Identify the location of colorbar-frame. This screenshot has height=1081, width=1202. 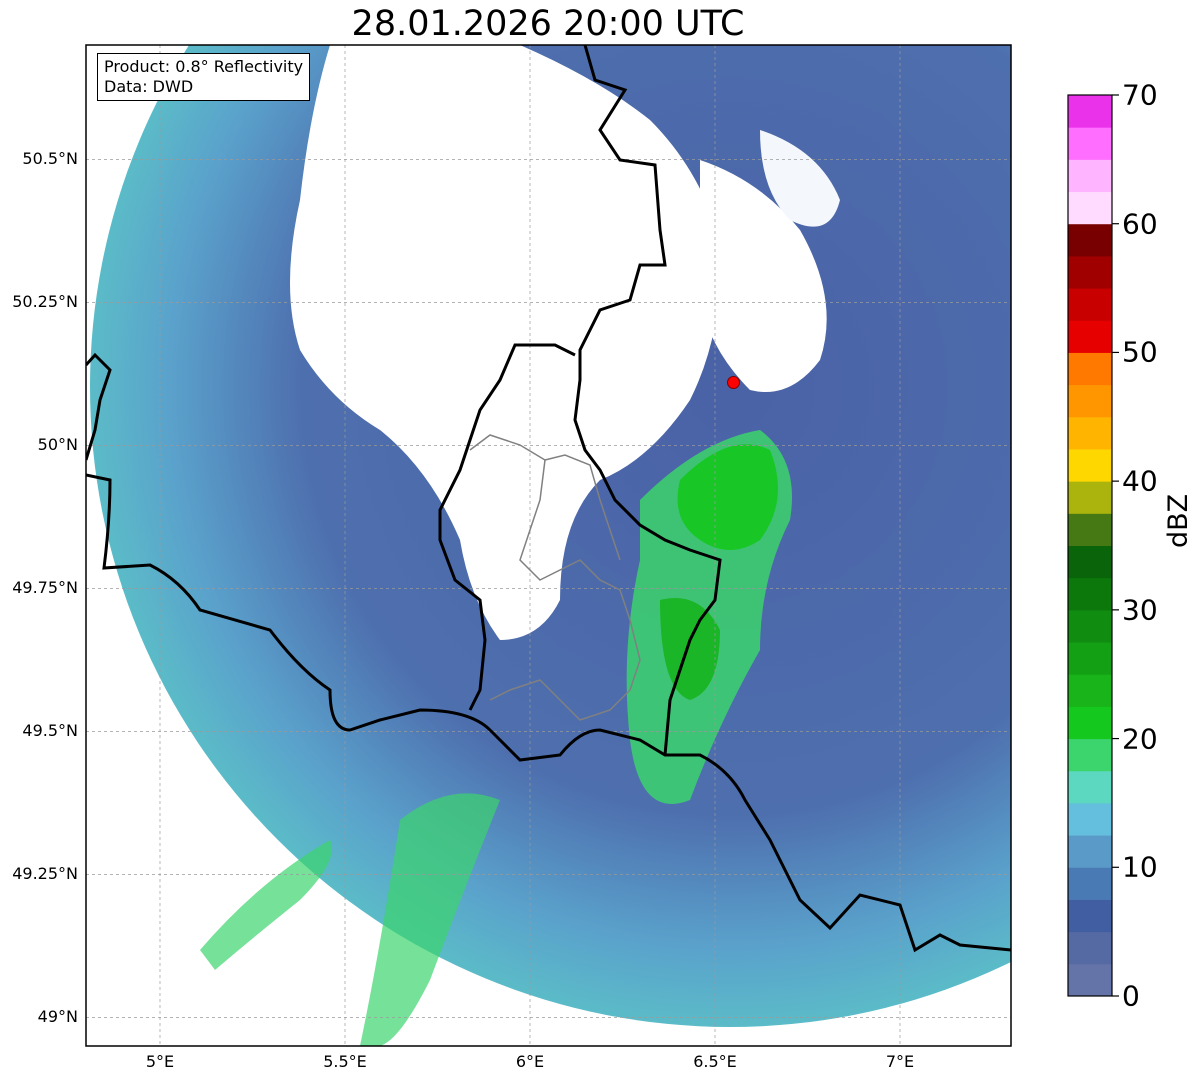
(1090, 545).